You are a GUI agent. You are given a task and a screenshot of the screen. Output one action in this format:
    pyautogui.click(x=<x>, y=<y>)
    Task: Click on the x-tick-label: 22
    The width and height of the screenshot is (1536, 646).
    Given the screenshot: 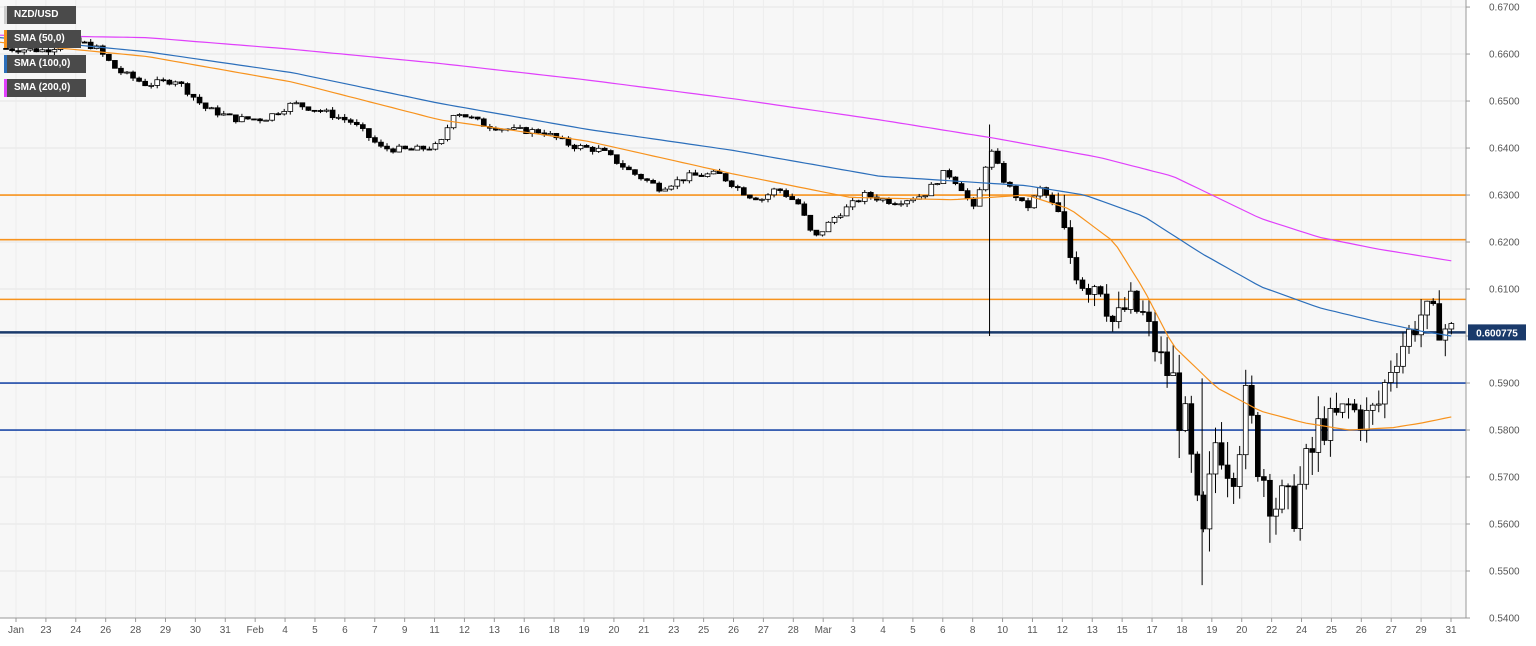 What is the action you would take?
    pyautogui.click(x=1272, y=630)
    